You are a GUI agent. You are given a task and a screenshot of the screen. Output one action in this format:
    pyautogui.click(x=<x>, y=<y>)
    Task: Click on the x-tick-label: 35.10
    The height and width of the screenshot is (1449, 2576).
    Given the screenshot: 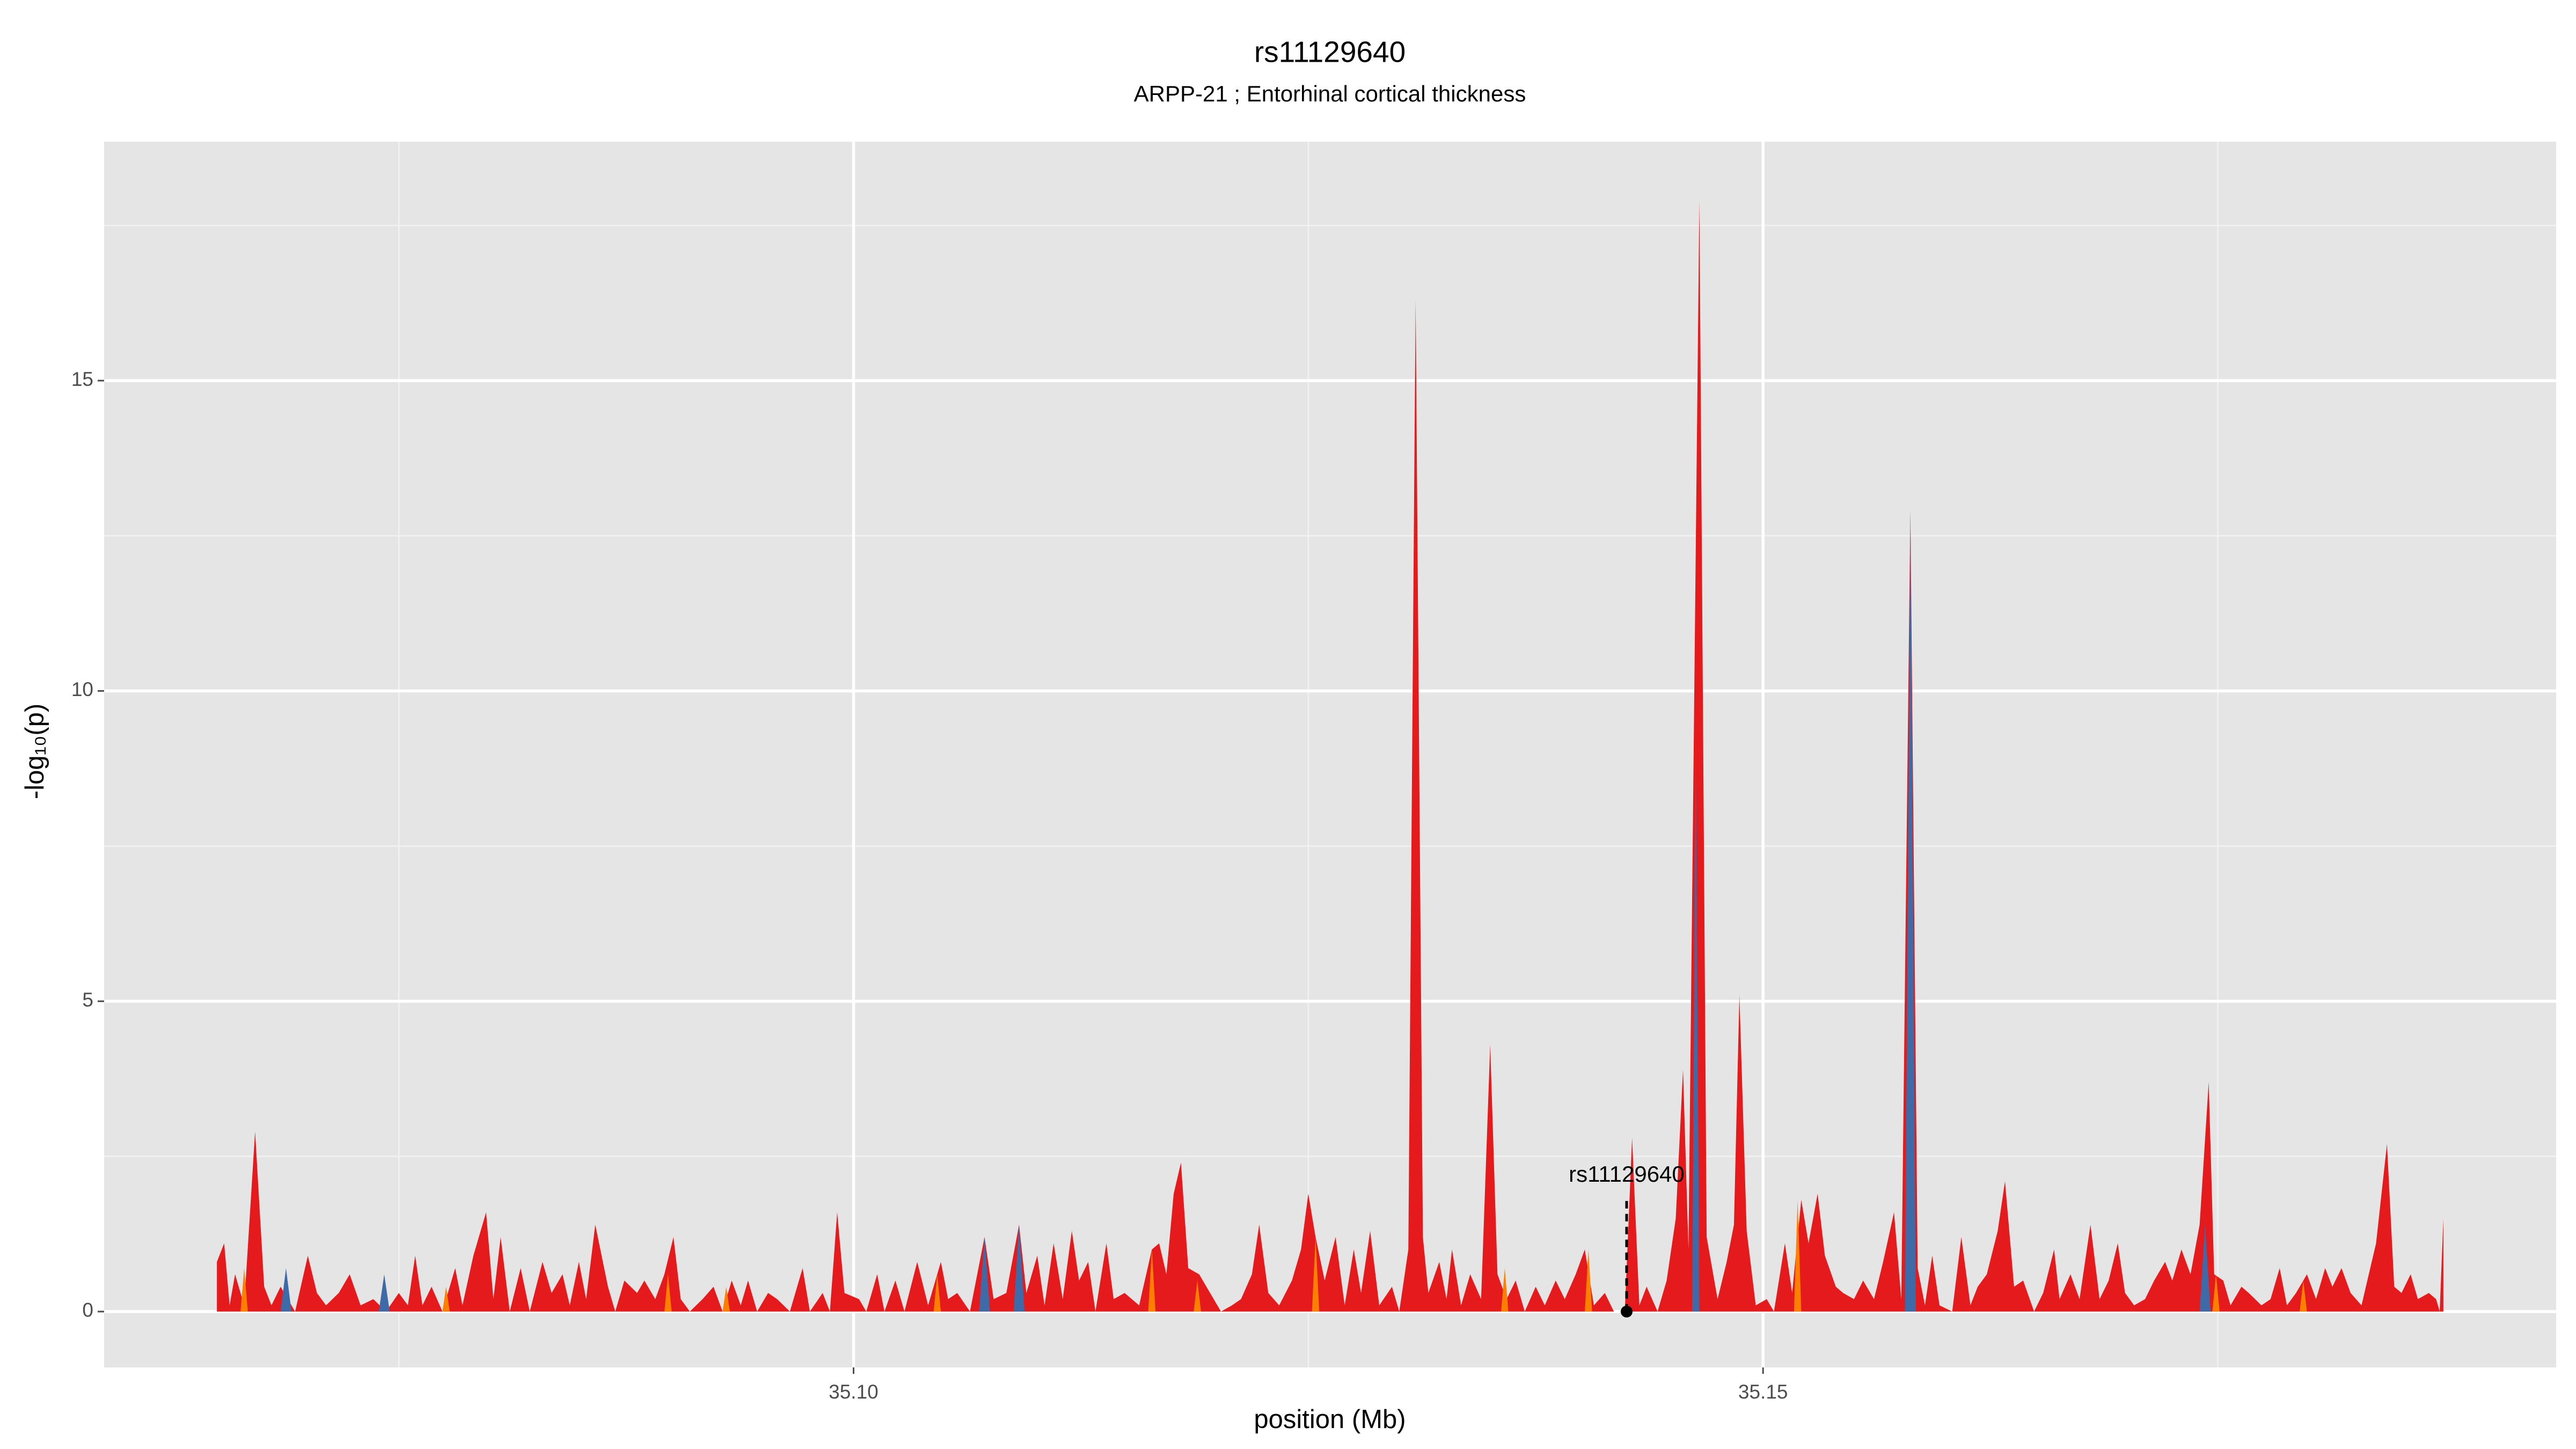 What is the action you would take?
    pyautogui.click(x=854, y=1392)
    